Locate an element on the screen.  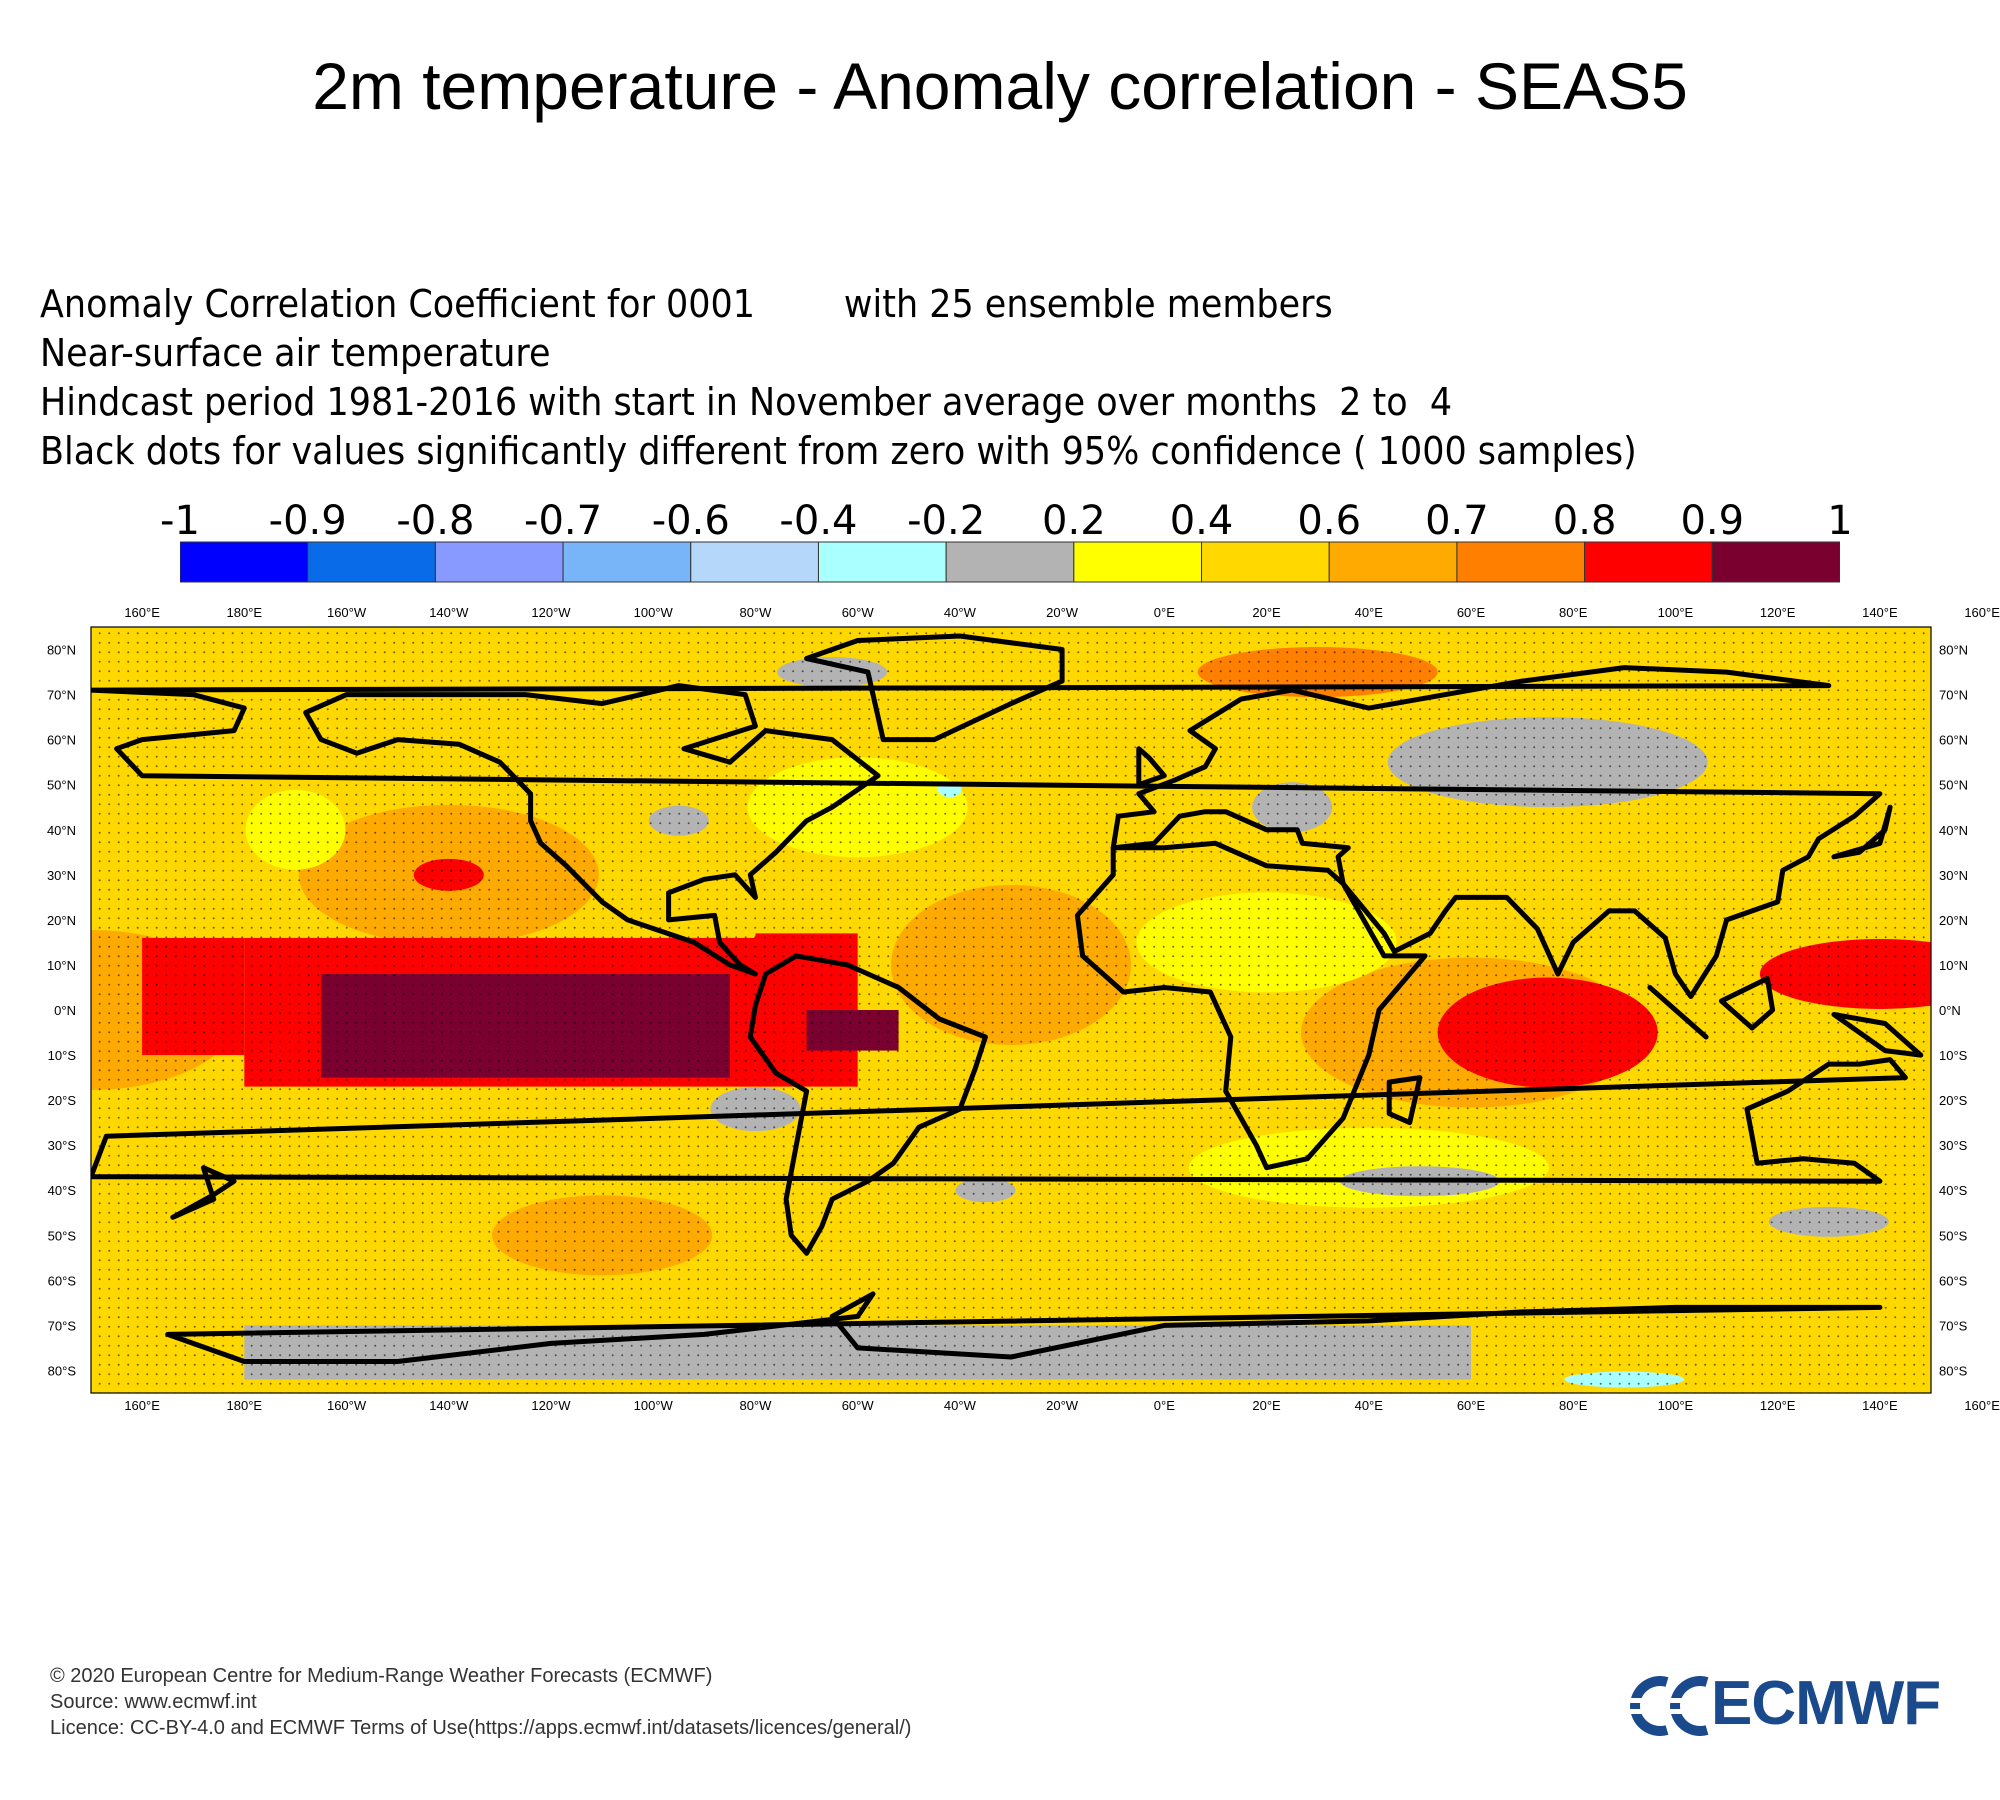
lon-tick-label-bottom: 120°W is located at coordinates (551, 1405).